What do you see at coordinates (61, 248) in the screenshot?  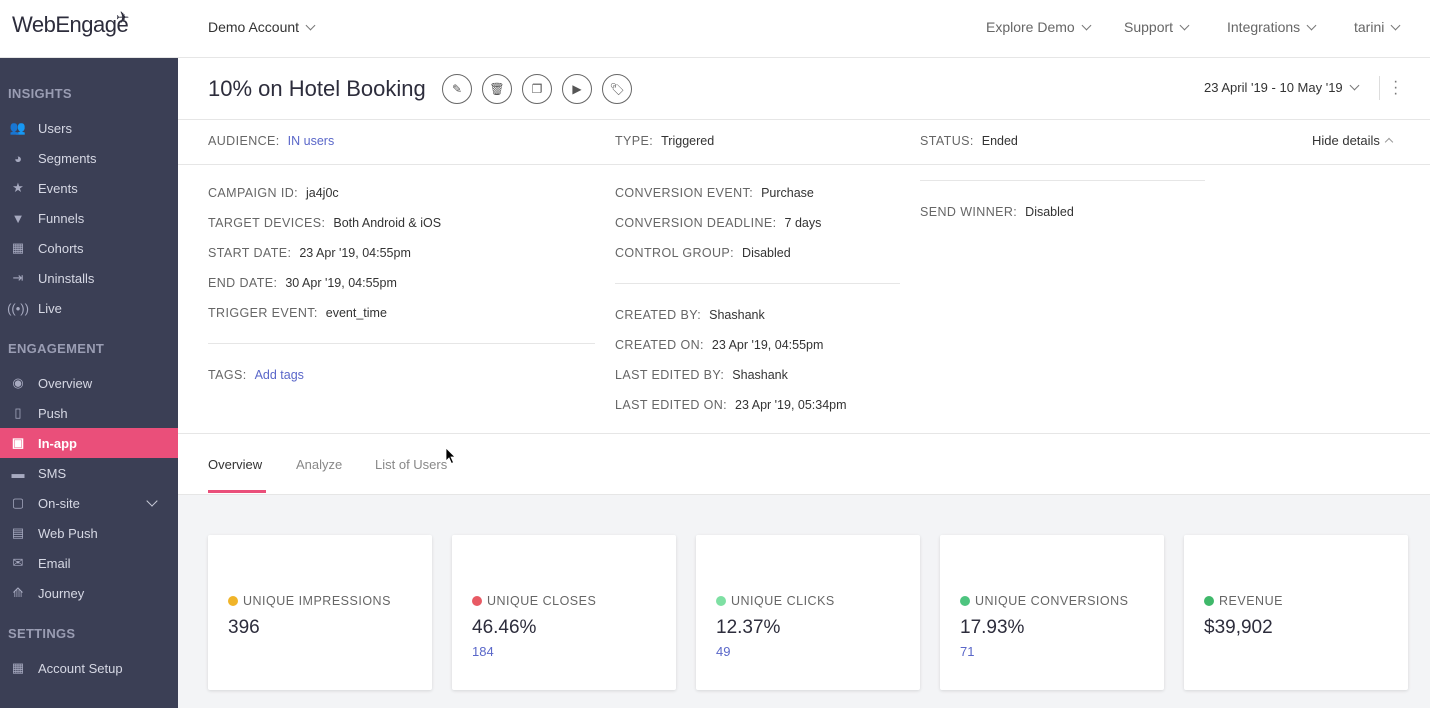 I see `sidebar-item-label: Cohorts` at bounding box center [61, 248].